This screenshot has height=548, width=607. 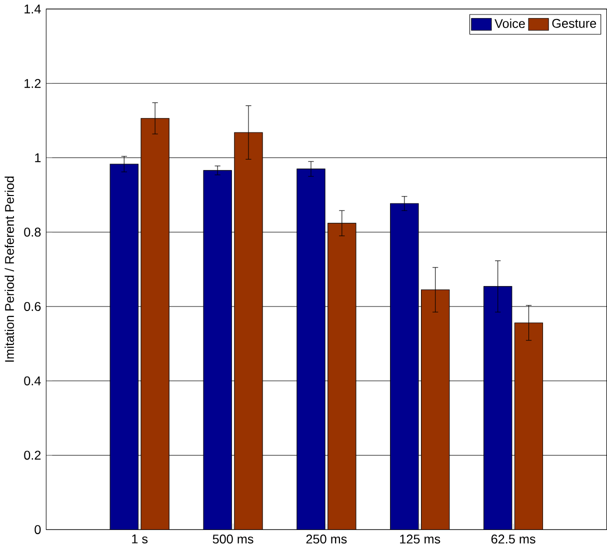 What do you see at coordinates (513, 539) in the screenshot?
I see `x-tick-label: 62.5 ms` at bounding box center [513, 539].